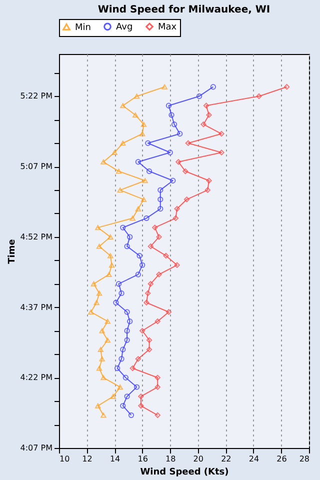  What do you see at coordinates (36, 96) in the screenshot?
I see `y-tick-label: 5:22 PM` at bounding box center [36, 96].